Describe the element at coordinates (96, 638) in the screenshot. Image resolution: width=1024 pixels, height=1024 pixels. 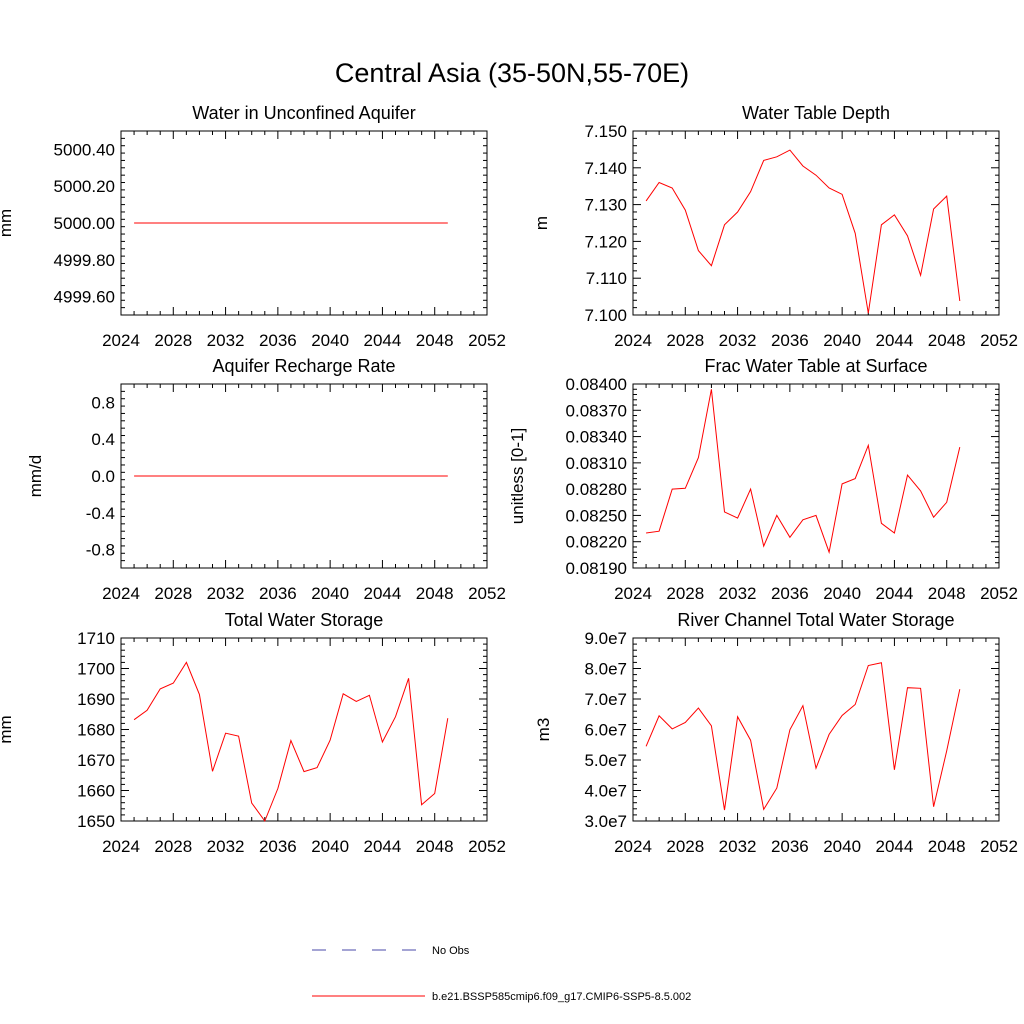
I see `y-tick-label: 1710` at that location.